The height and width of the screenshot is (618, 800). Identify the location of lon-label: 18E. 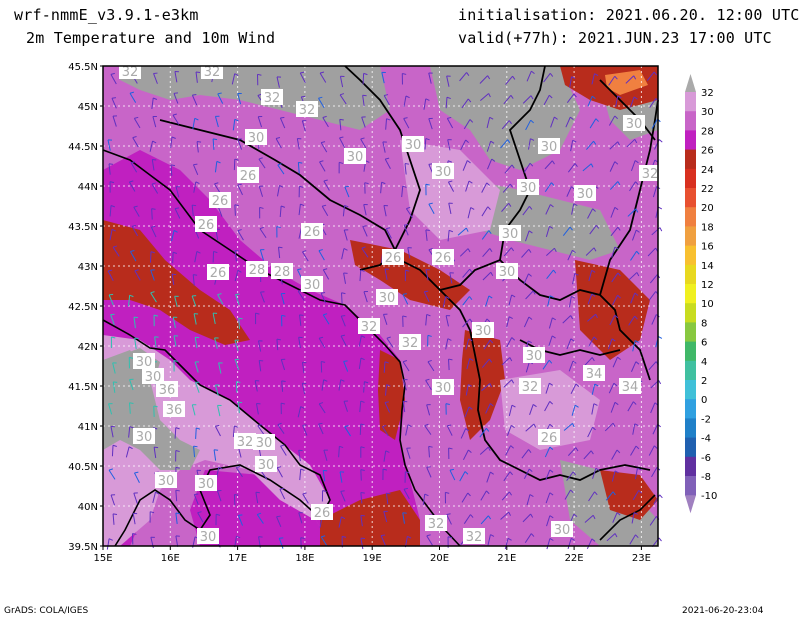
(304, 558).